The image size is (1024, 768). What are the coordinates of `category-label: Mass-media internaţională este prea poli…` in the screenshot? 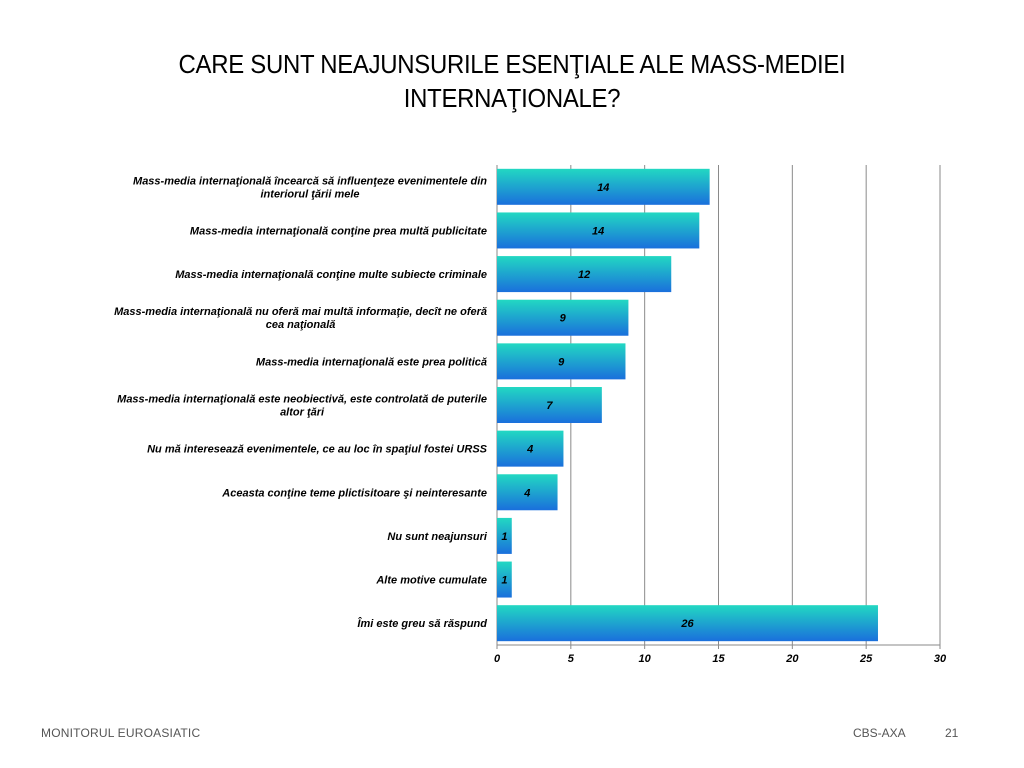 It's located at (371, 362).